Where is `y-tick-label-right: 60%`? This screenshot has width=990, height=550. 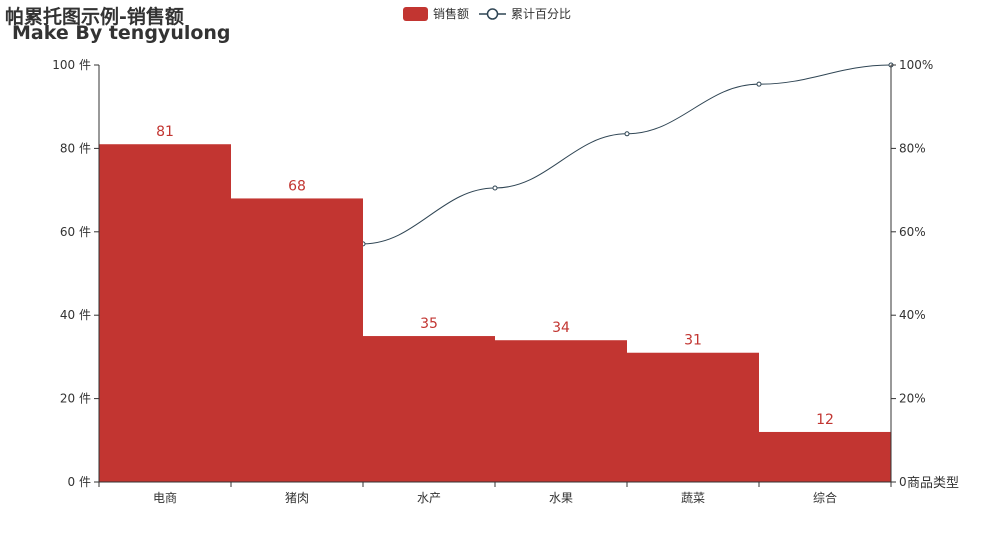 y-tick-label-right: 60% is located at coordinates (912, 232).